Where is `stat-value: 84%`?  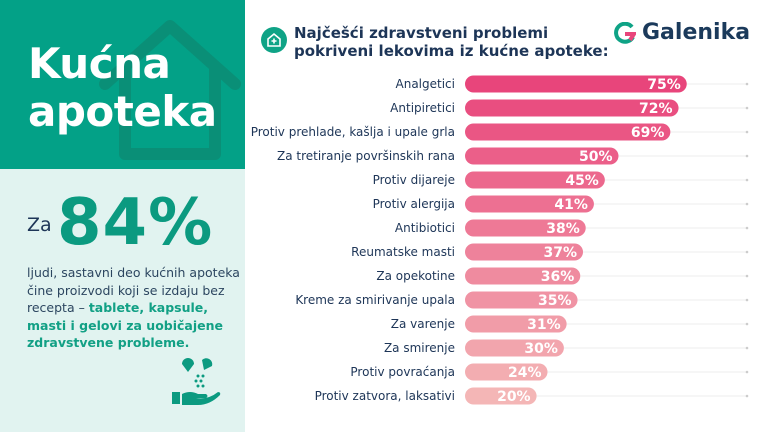 stat-value: 84% is located at coordinates (135, 223).